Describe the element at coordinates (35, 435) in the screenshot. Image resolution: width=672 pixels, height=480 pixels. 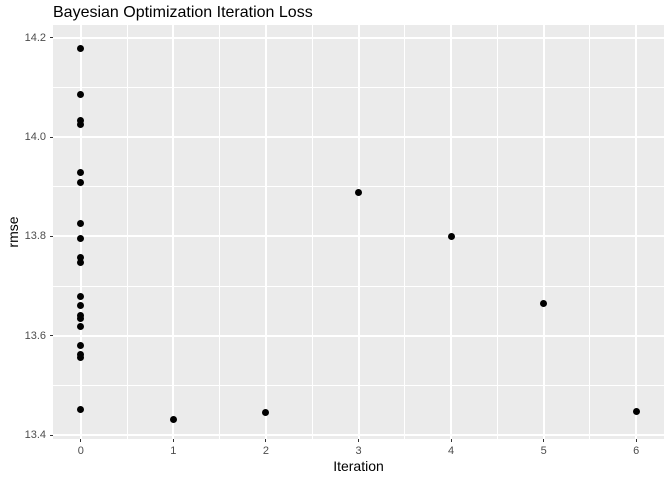
I see `y-tick-label: 13.4` at that location.